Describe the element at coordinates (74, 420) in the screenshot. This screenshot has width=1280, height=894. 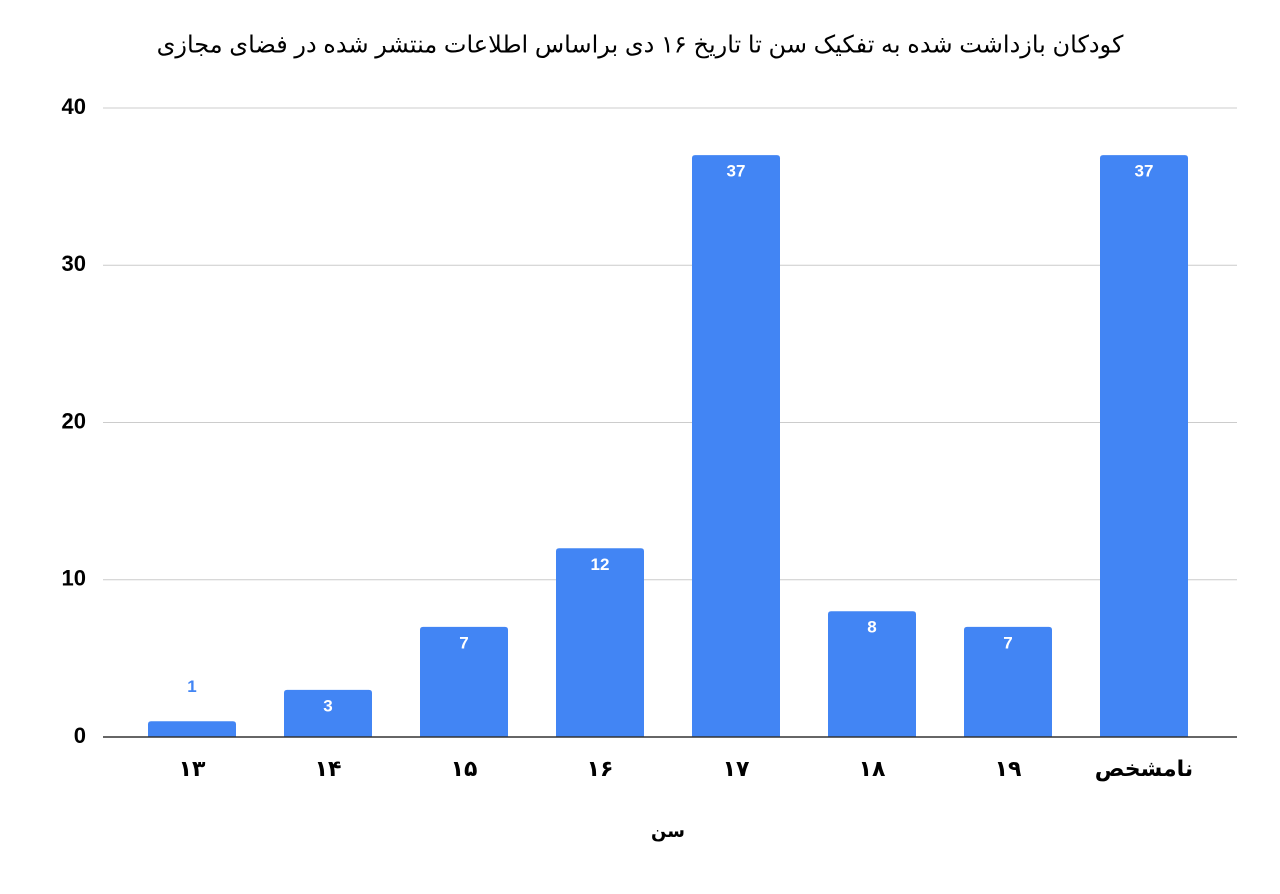
I see `y-tick-label: 20` at that location.